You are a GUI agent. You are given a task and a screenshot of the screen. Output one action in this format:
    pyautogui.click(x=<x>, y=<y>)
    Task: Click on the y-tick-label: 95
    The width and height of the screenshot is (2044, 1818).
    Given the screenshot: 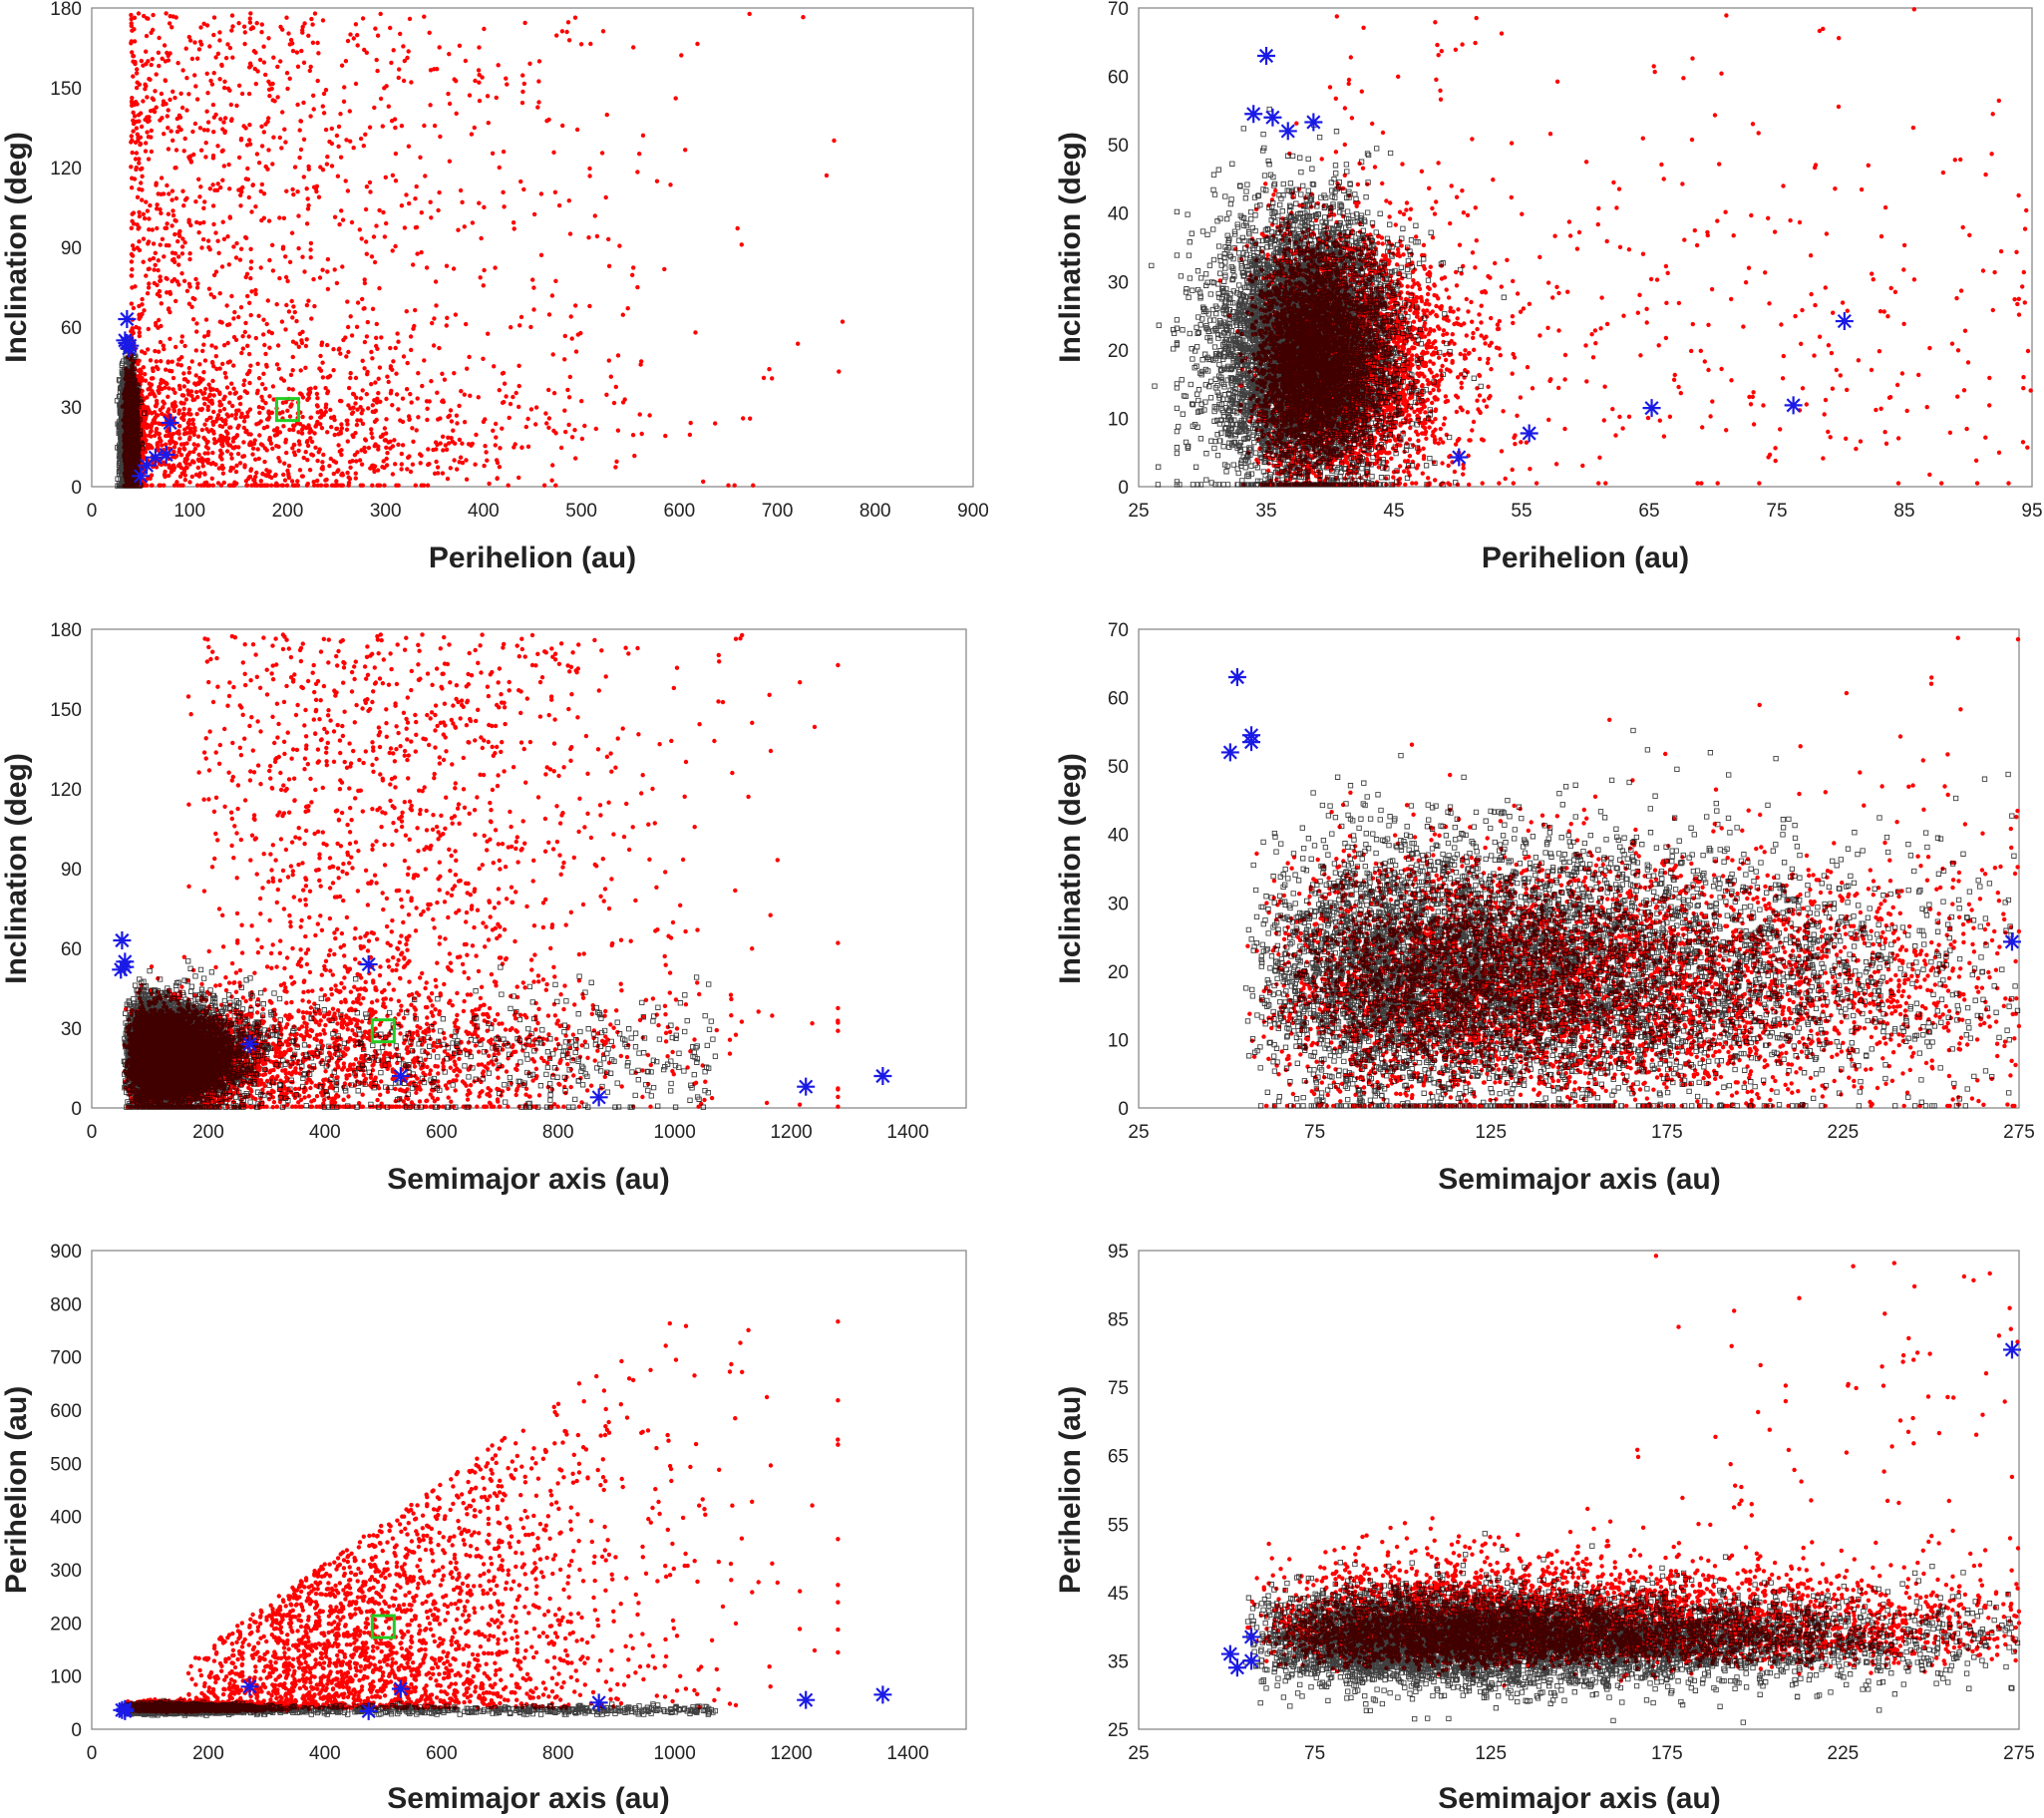 What is the action you would take?
    pyautogui.click(x=1118, y=1252)
    